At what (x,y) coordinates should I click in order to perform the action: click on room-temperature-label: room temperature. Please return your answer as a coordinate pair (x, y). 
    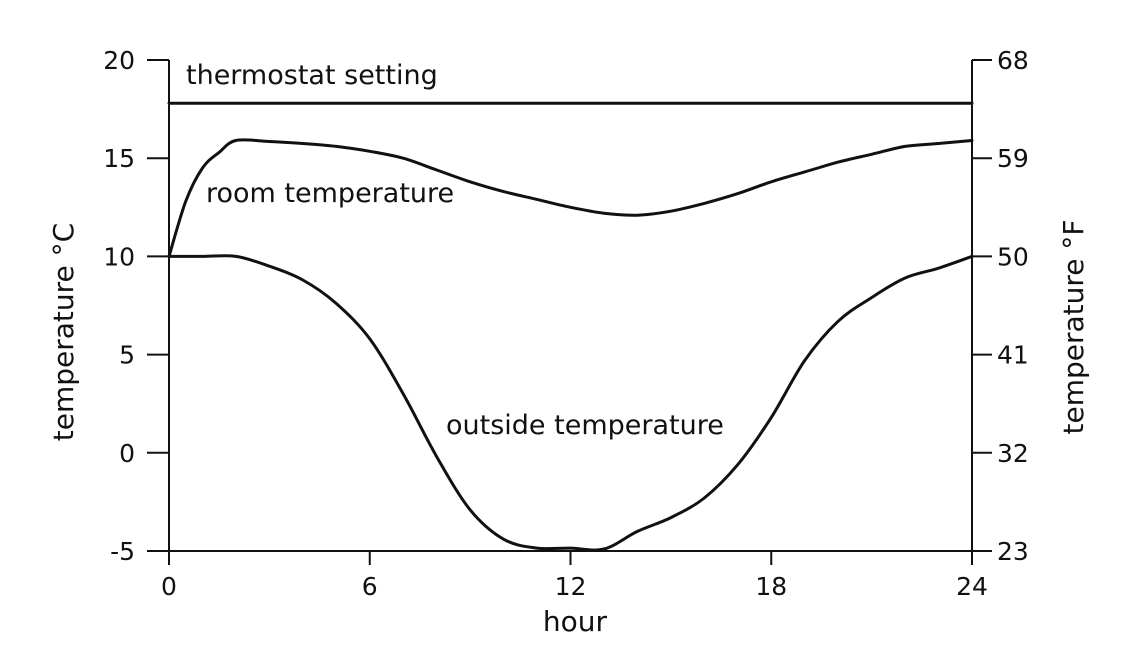
    Looking at the image, I should click on (330, 193).